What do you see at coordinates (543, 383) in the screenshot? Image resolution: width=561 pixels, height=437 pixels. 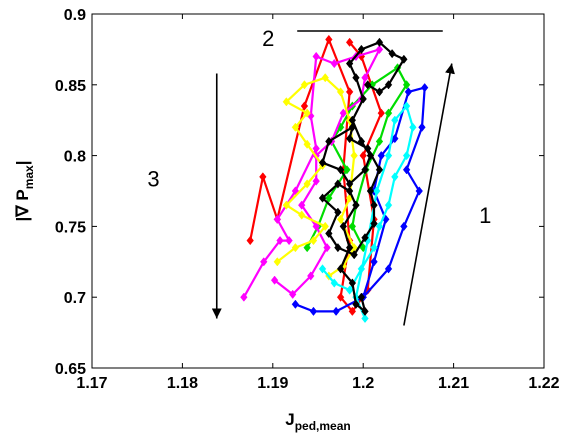 I see `x-tick-label: 1.22` at bounding box center [543, 383].